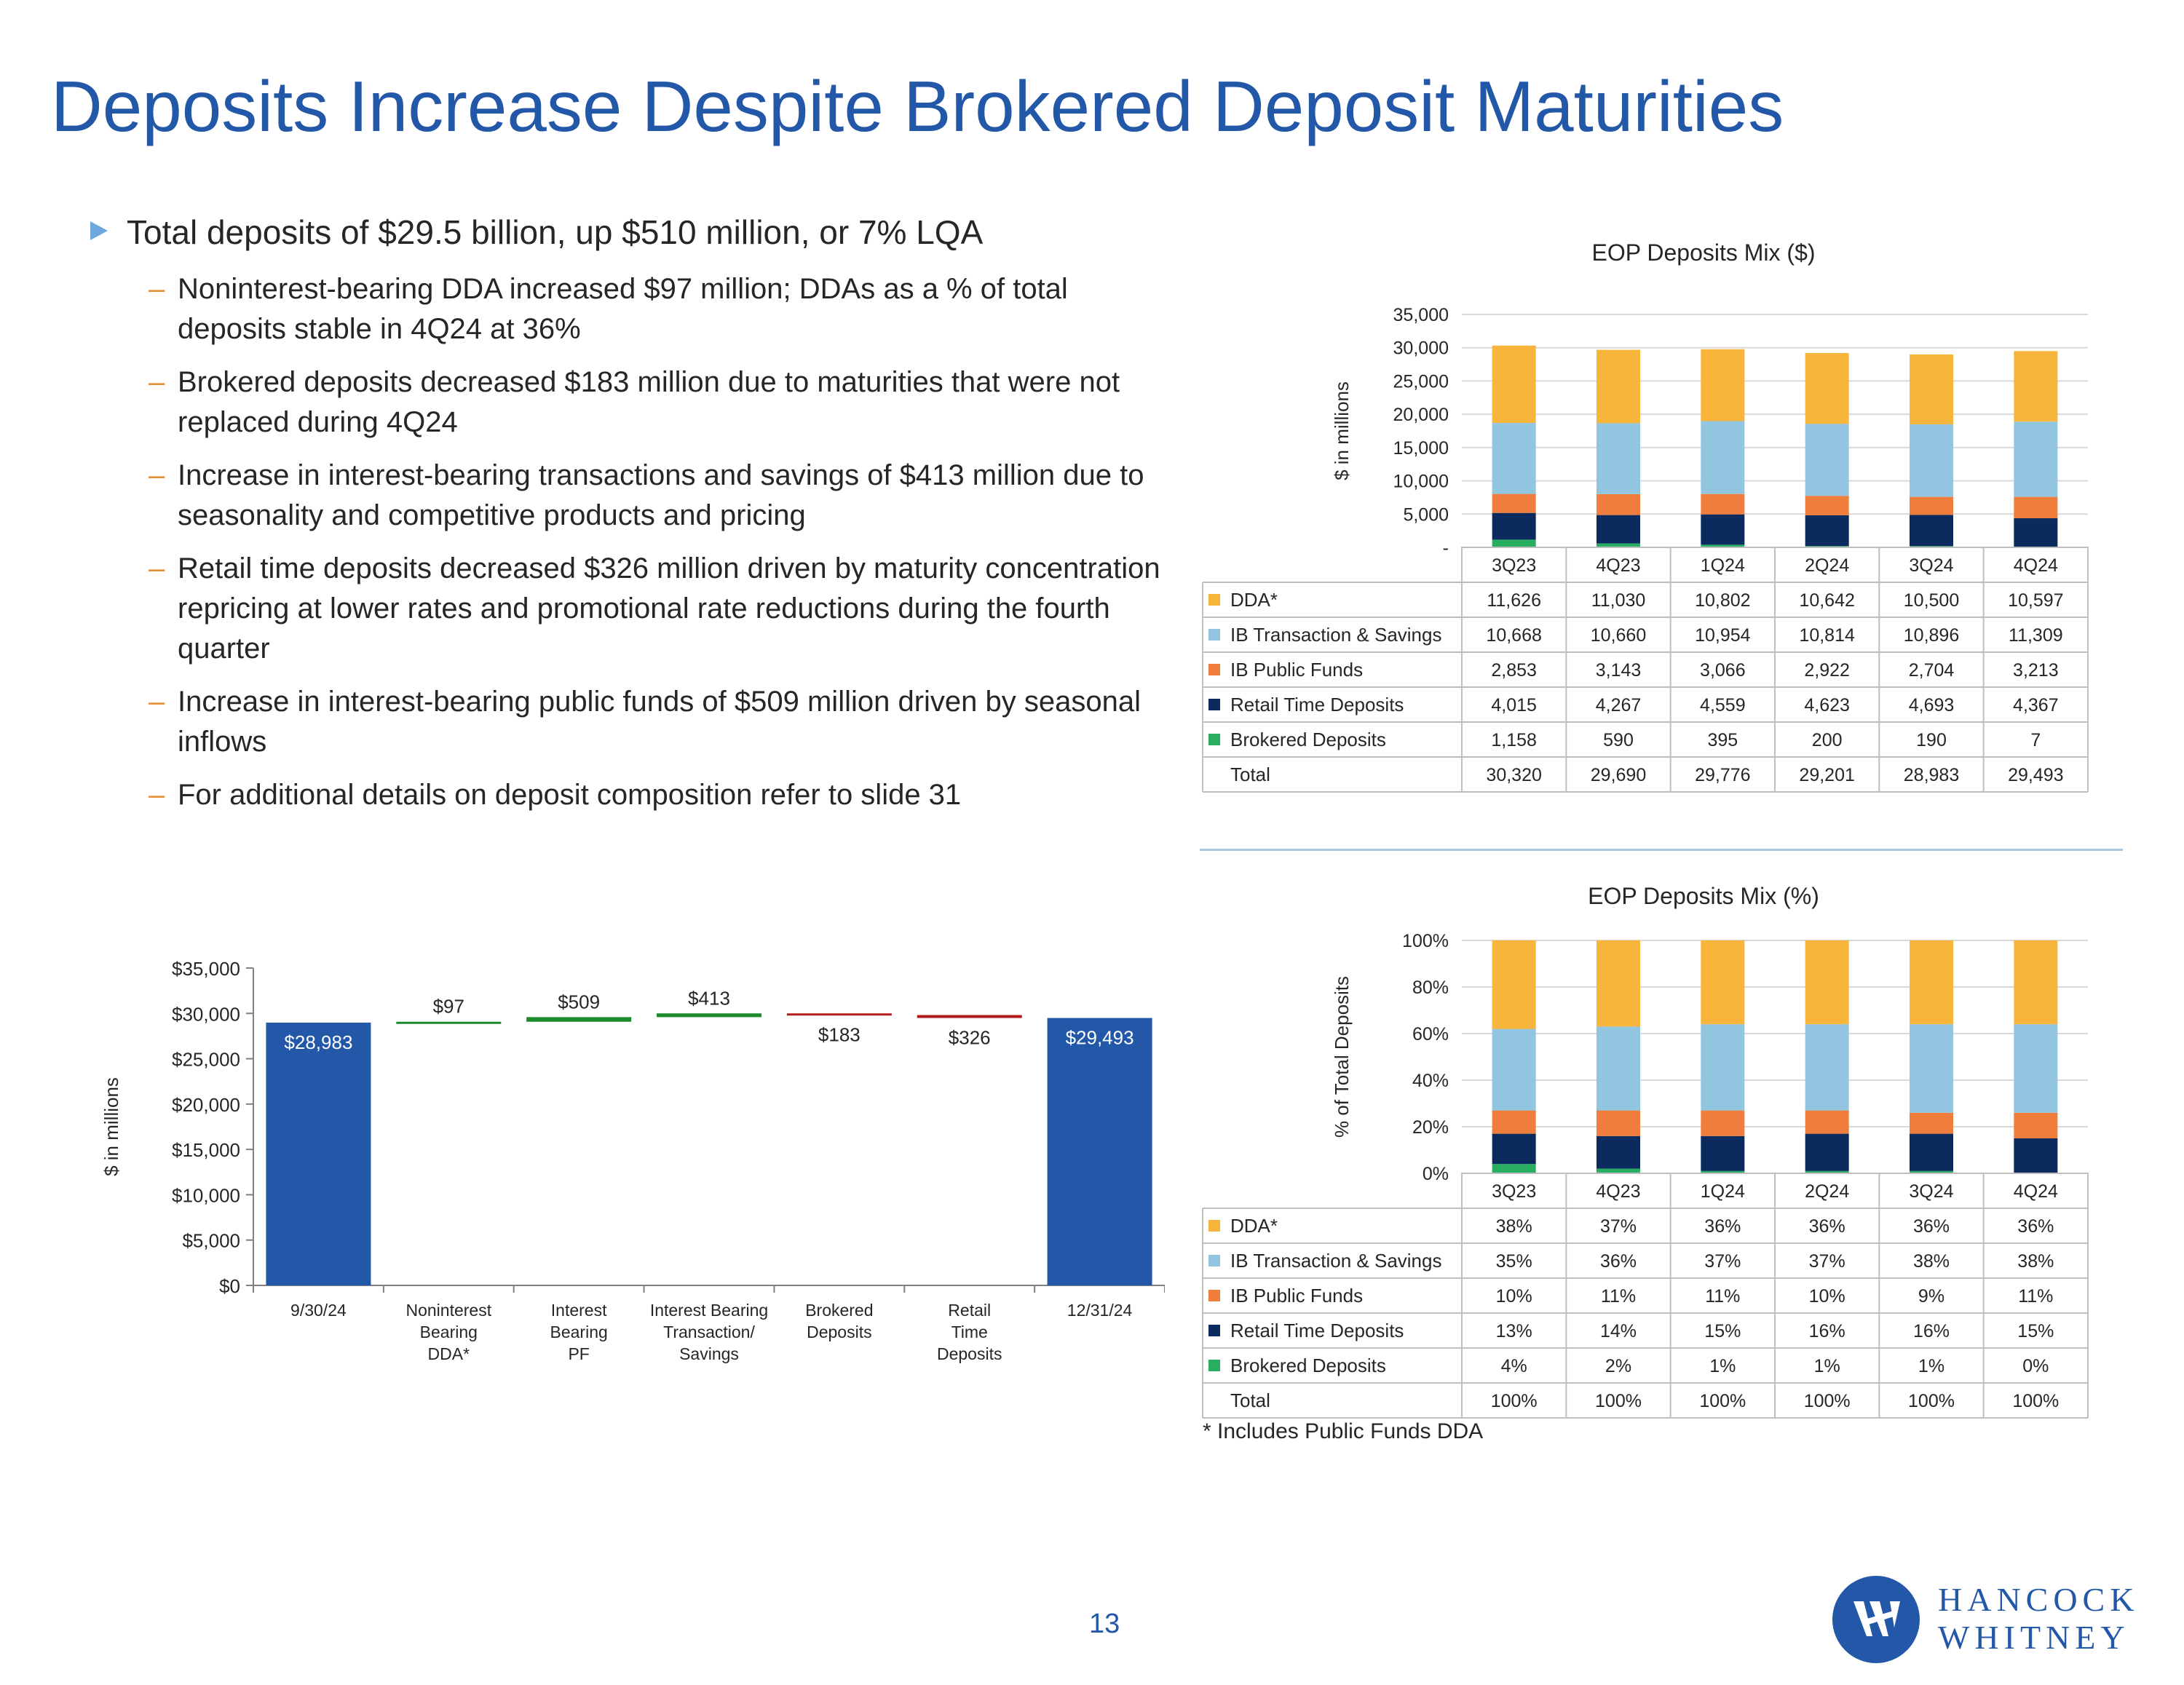  I want to click on table-cell: 2,704, so click(1932, 670).